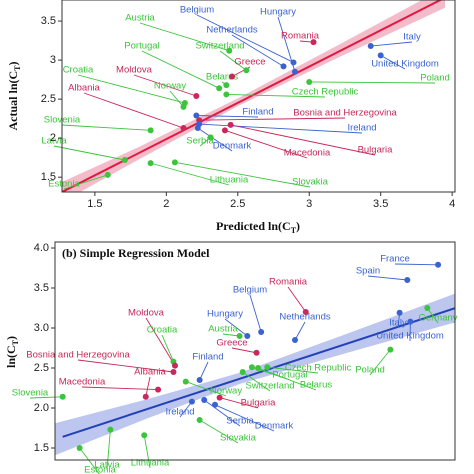 This screenshot has width=474, height=474. I want to click on point-label: Germany, so click(437, 318).